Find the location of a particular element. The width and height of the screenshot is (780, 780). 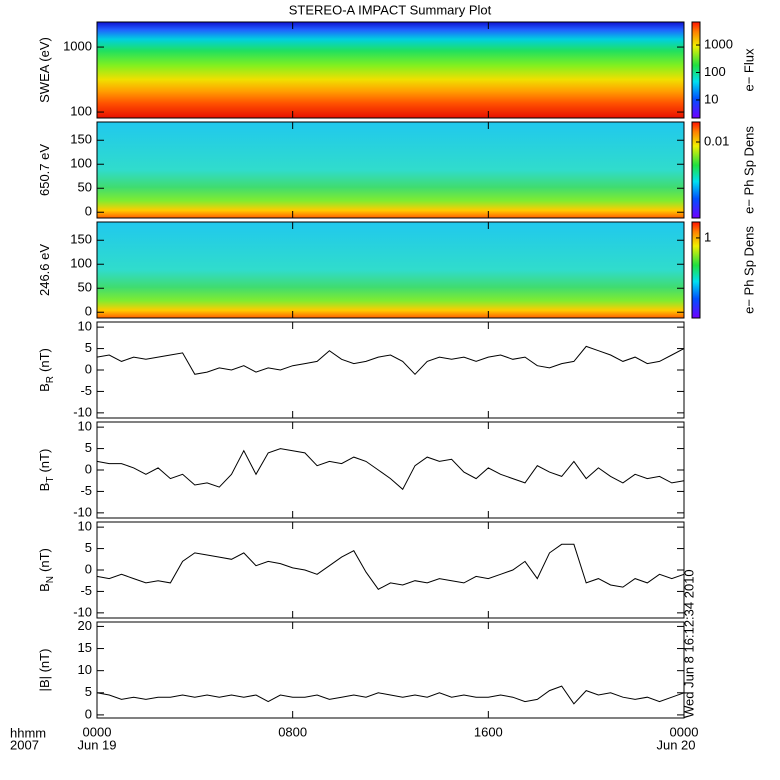

colorbar-tick-label: 100 is located at coordinates (715, 71).